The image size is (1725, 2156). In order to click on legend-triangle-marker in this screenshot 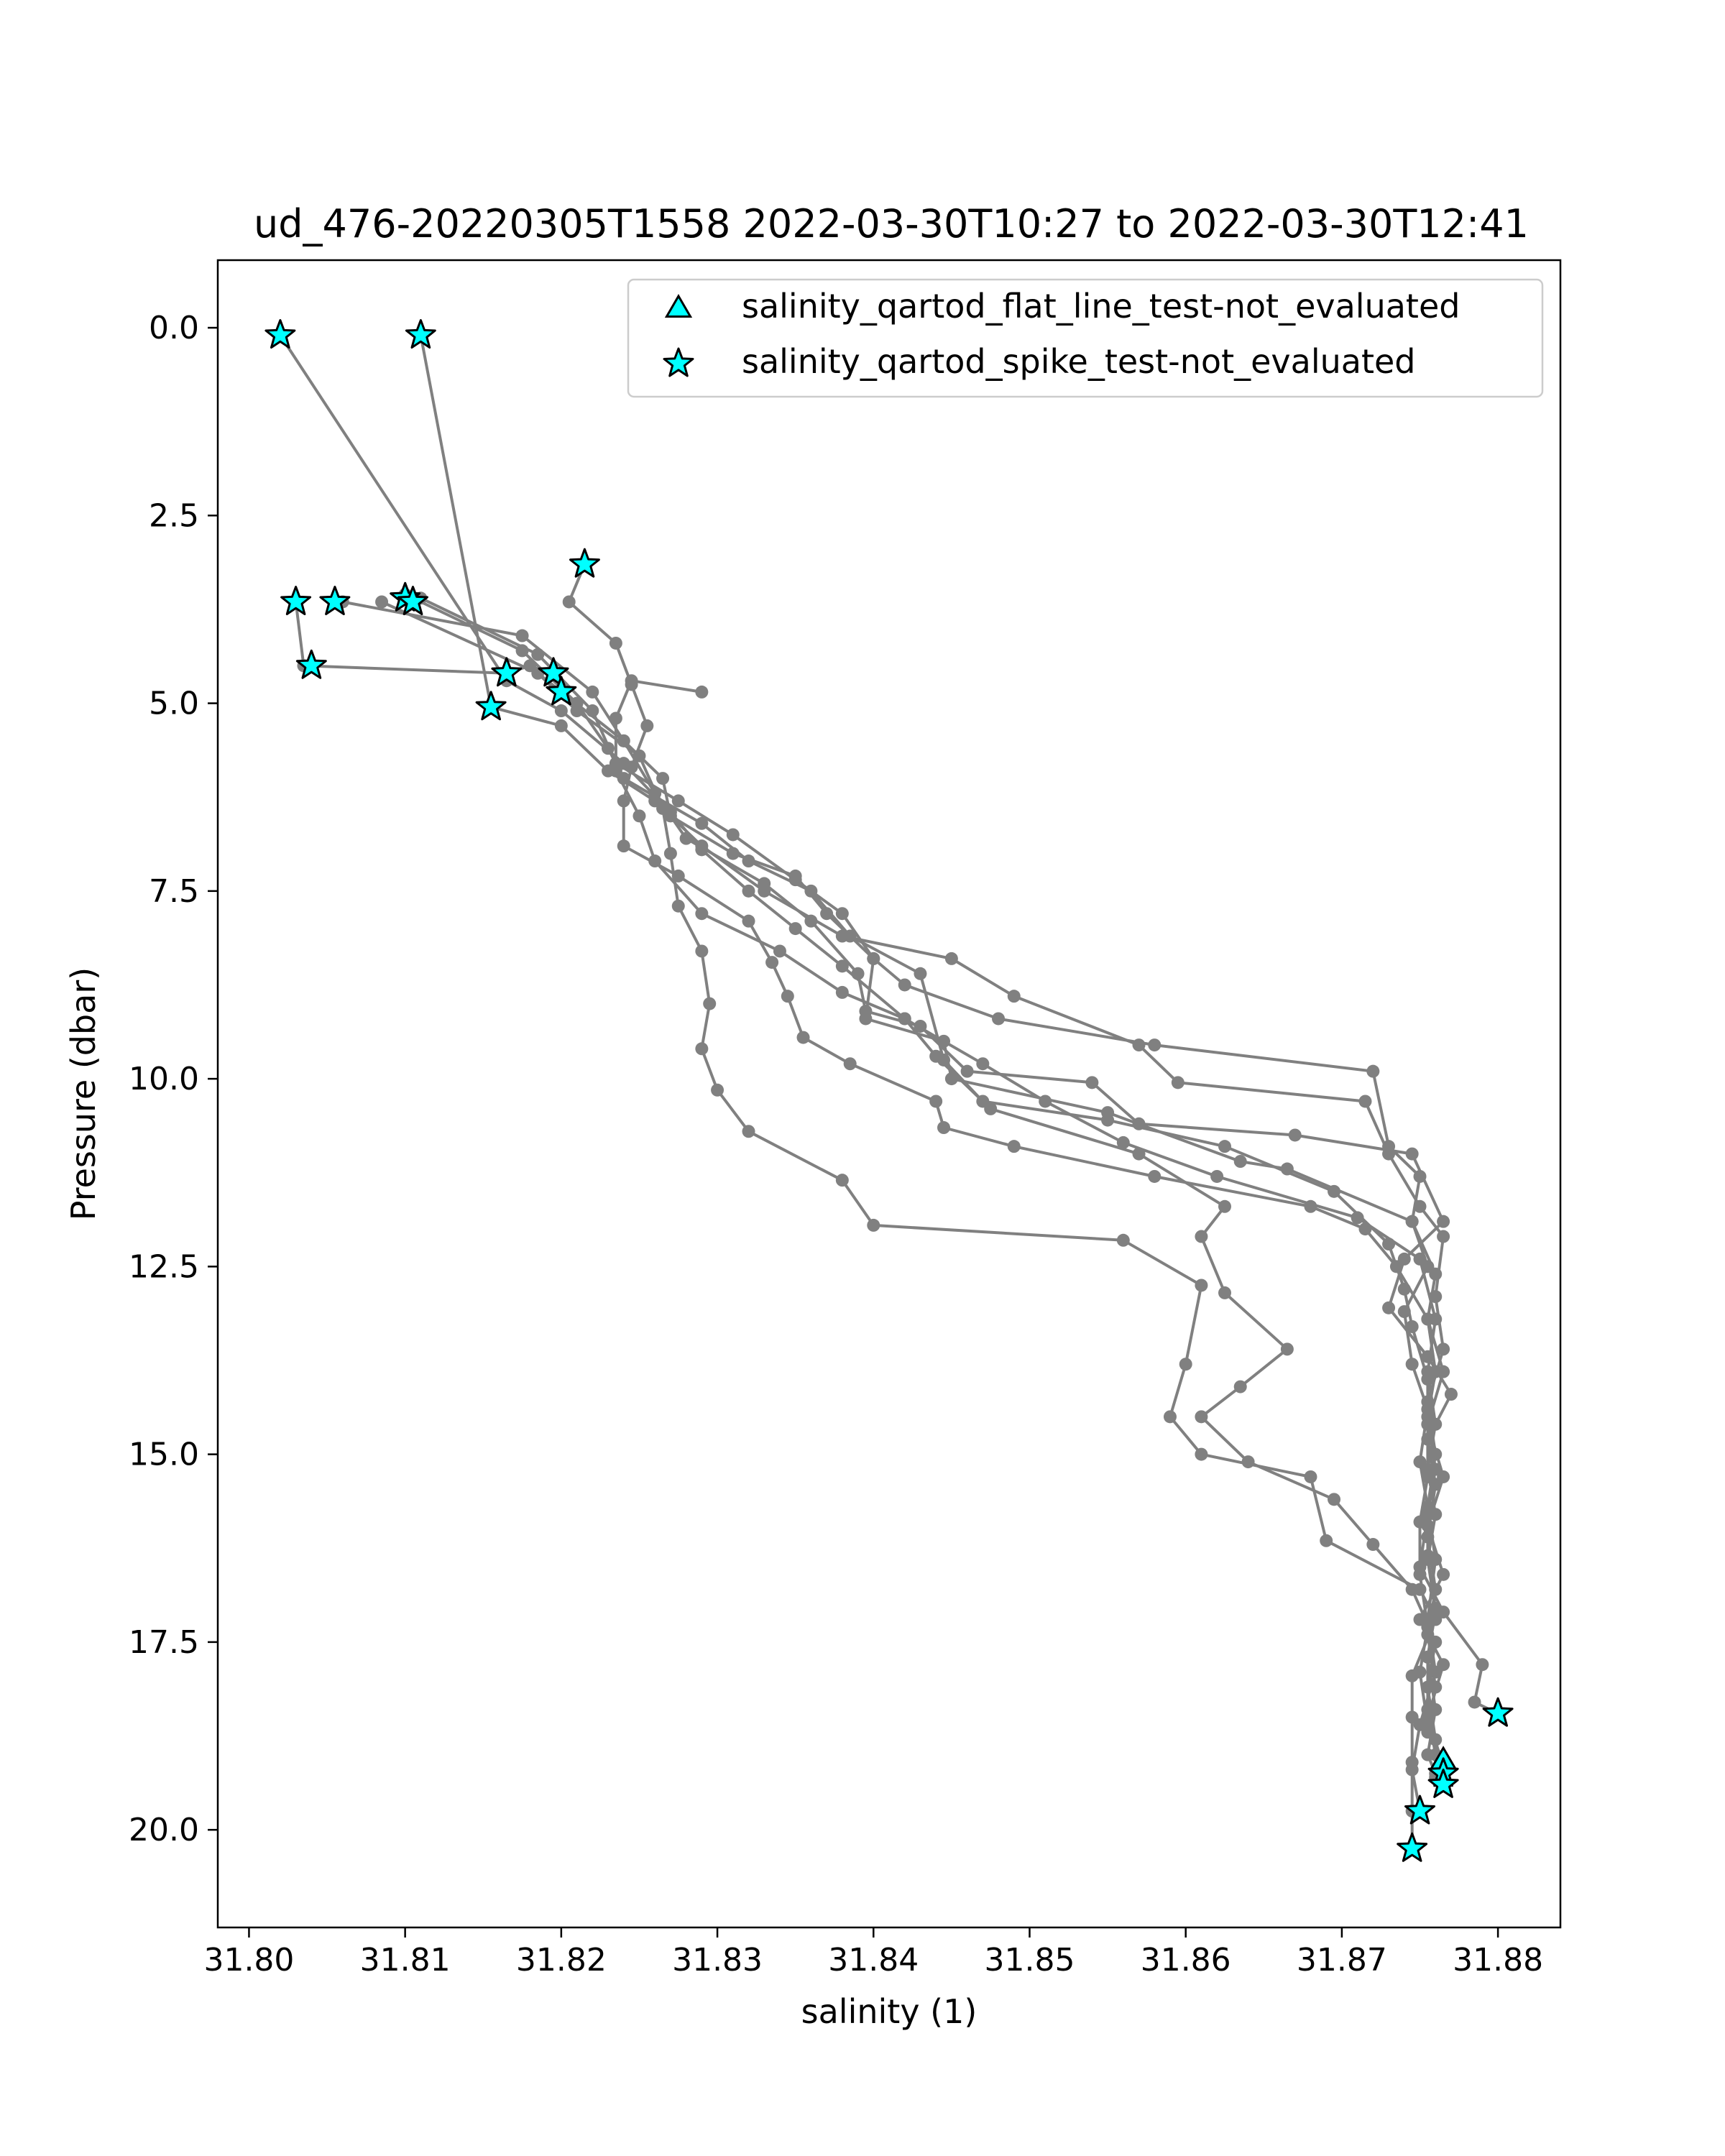, I will do `click(678, 306)`.